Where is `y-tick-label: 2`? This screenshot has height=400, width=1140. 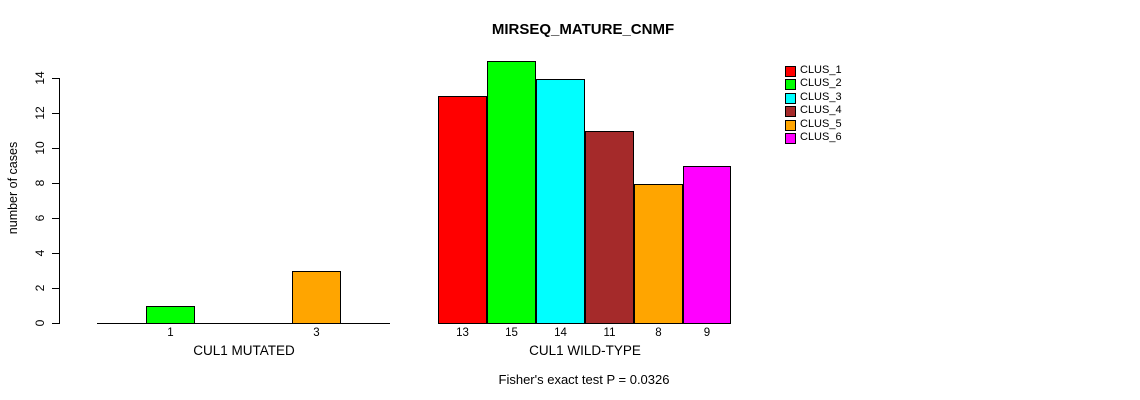
y-tick-label: 2 is located at coordinates (40, 288).